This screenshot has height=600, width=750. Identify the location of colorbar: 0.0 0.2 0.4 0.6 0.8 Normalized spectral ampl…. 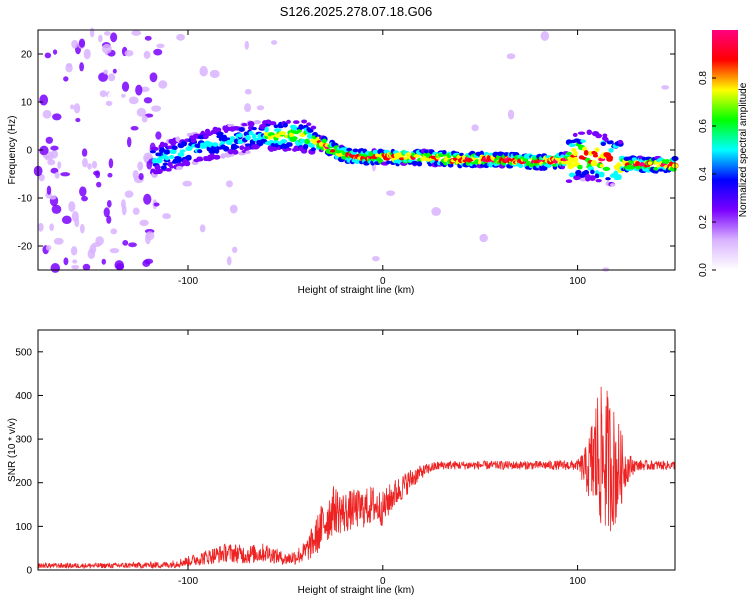
(723, 153).